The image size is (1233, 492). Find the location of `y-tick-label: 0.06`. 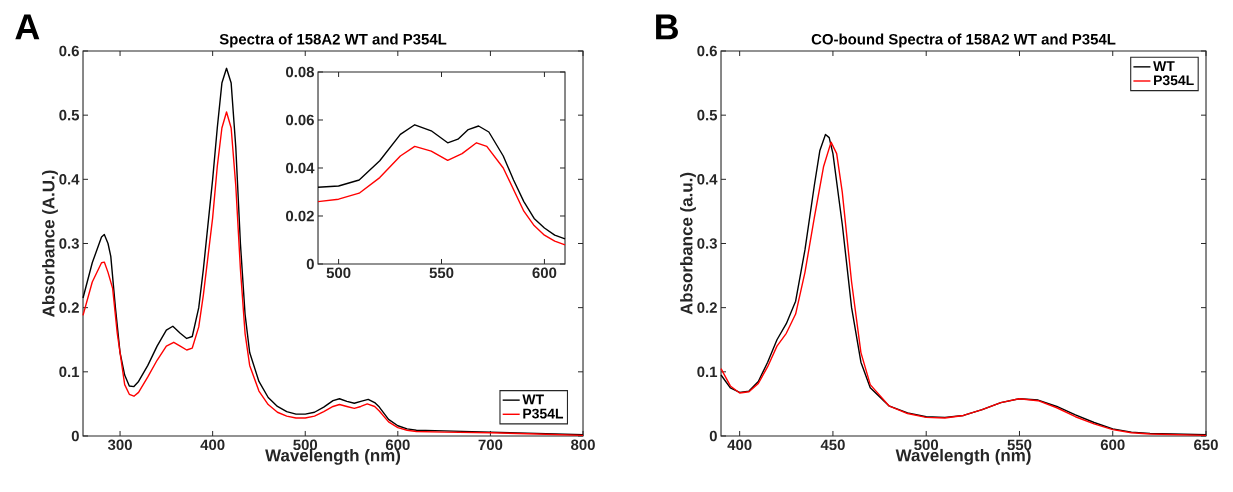

y-tick-label: 0.06 is located at coordinates (300, 120).